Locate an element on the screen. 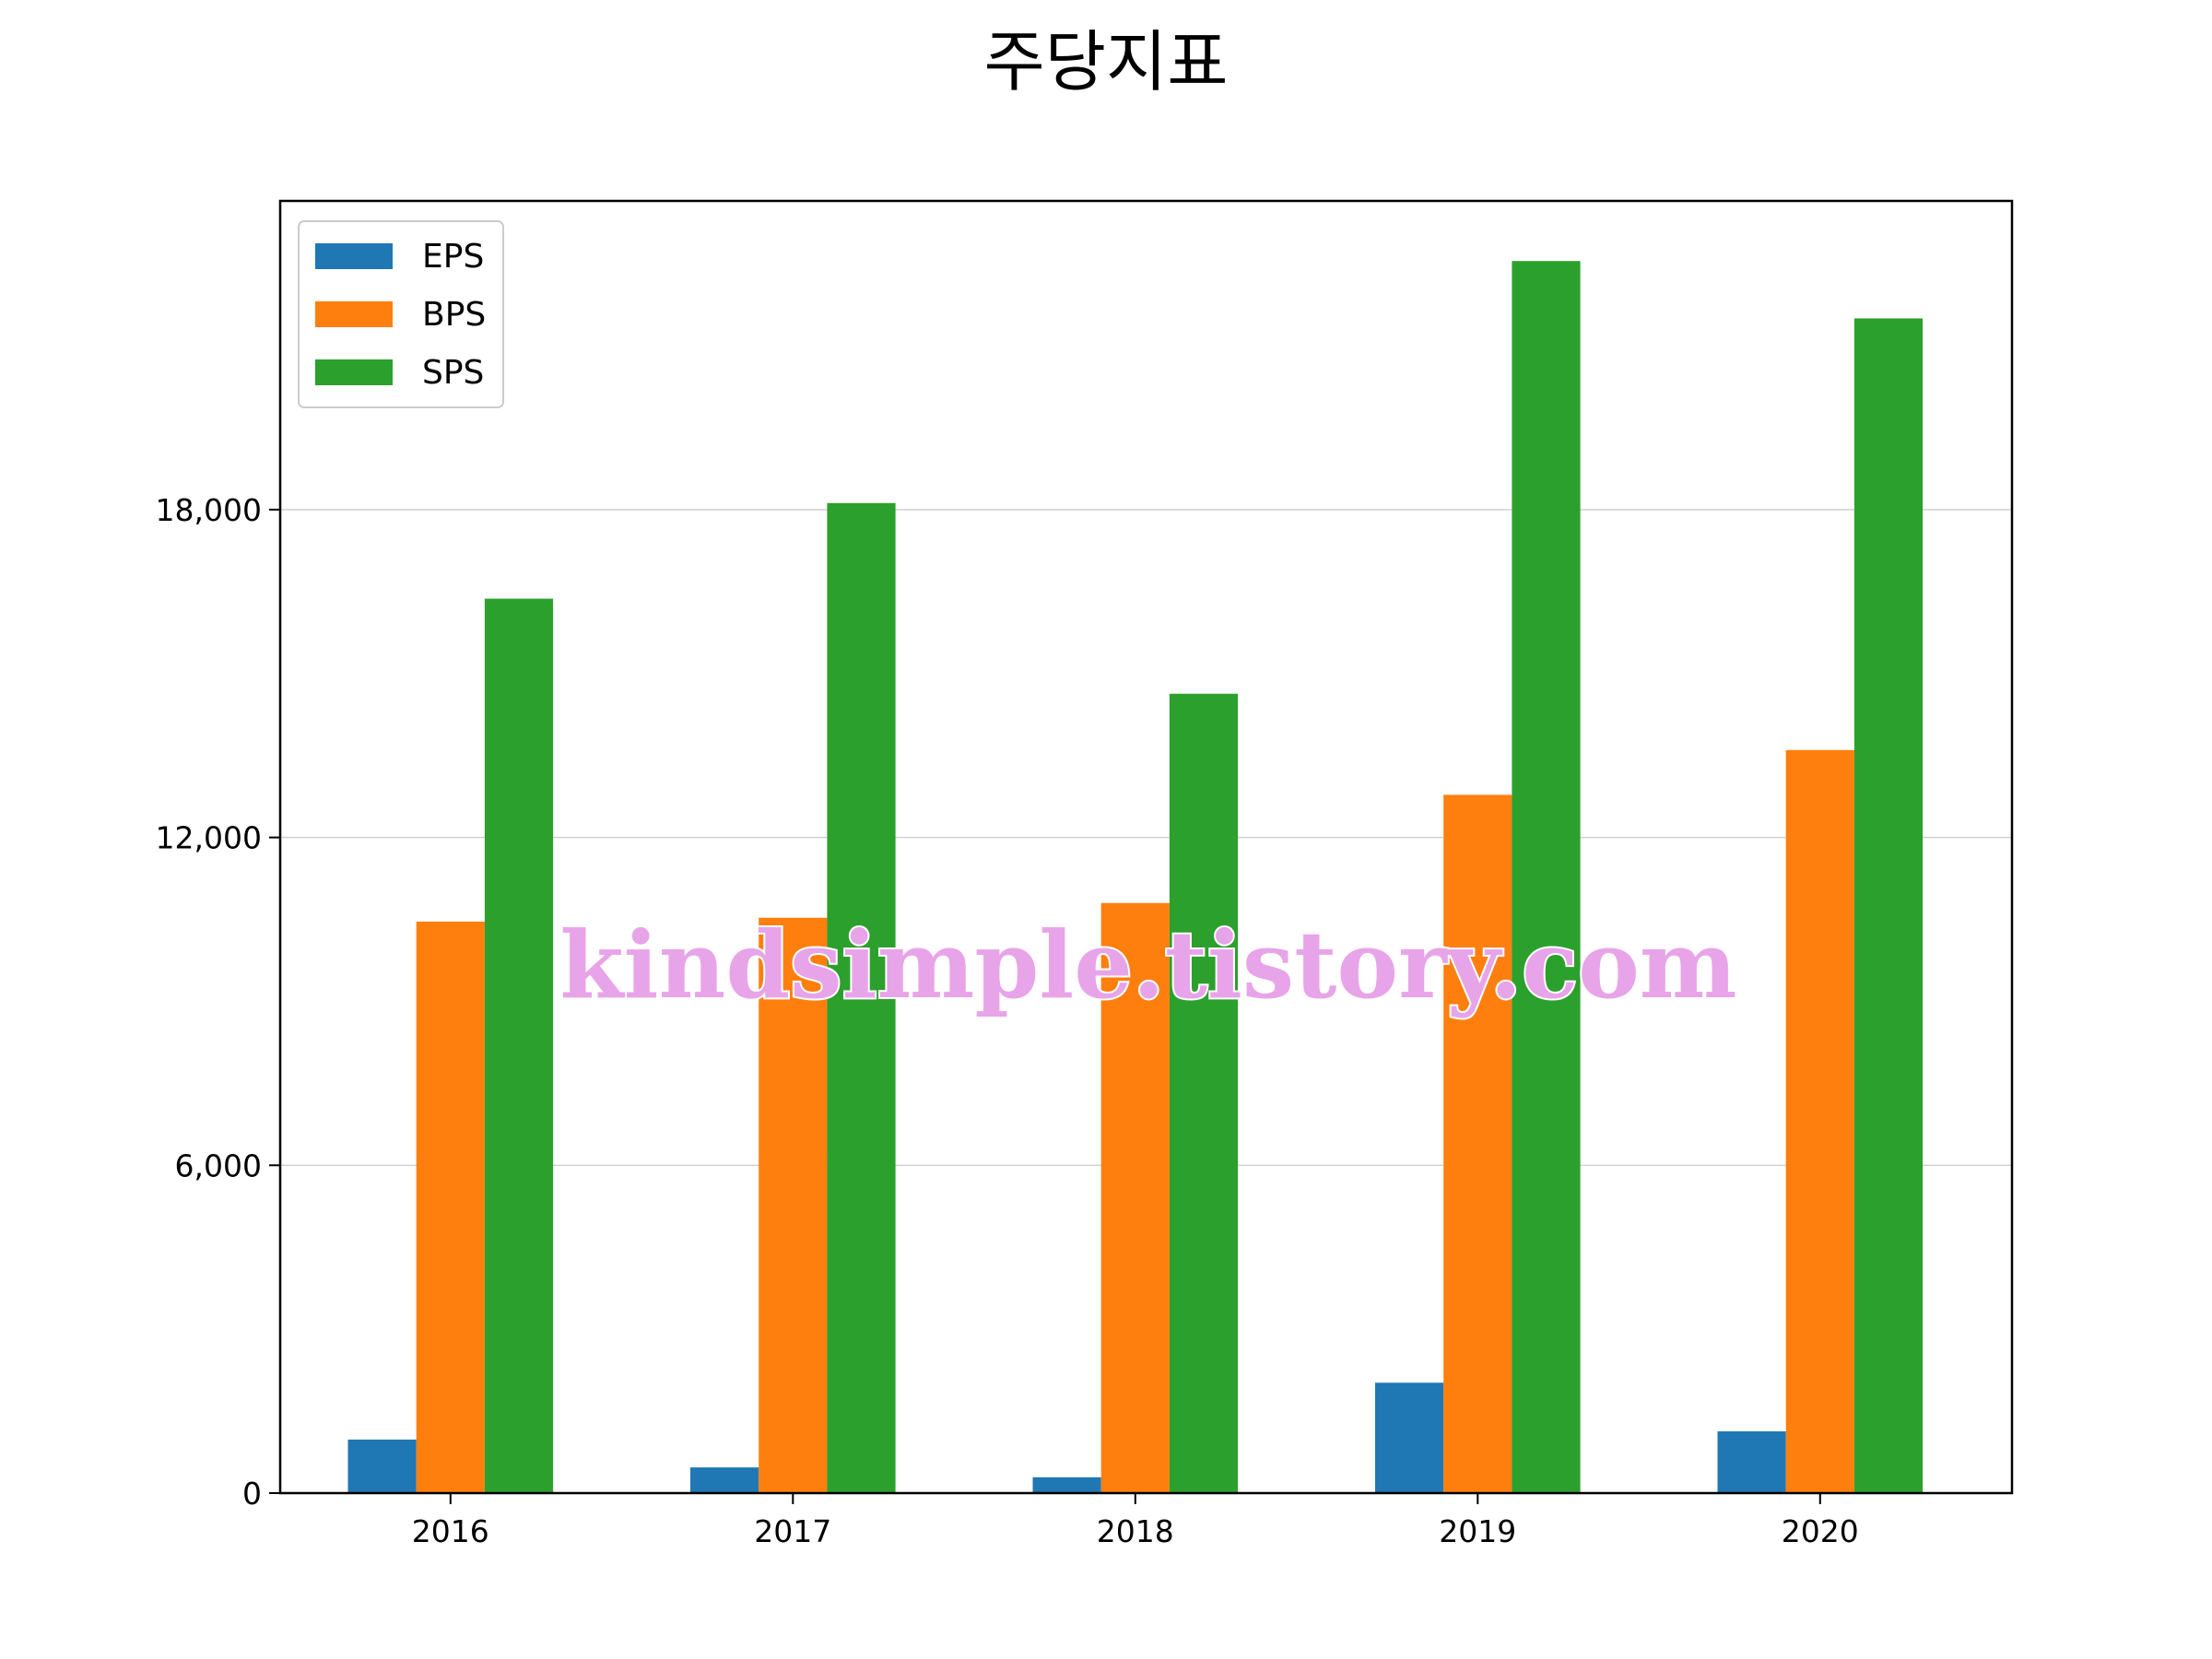 Image resolution: width=2212 pixels, height=1659 pixels. x-tick-label-2016: 2016 is located at coordinates (450, 1531).